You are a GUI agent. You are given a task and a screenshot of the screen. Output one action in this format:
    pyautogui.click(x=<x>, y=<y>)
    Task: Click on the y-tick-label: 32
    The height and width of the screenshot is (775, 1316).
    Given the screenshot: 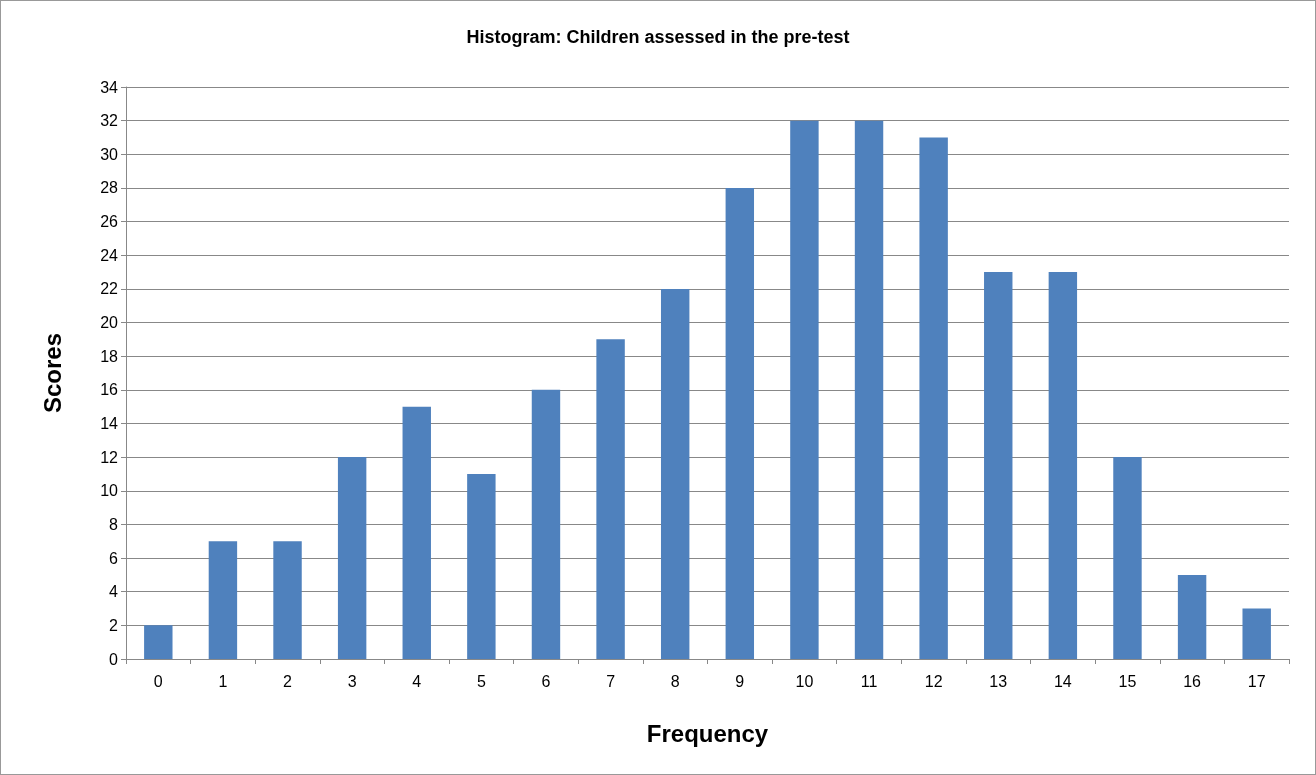 What is the action you would take?
    pyautogui.click(x=109, y=121)
    